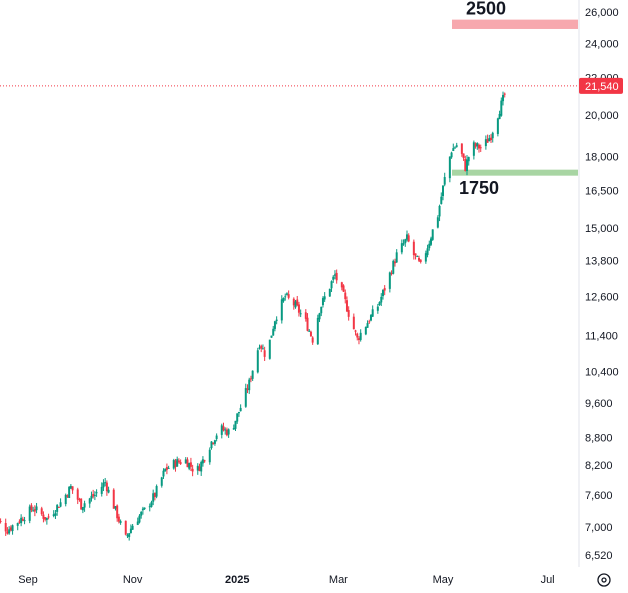 The height and width of the screenshot is (593, 628). I want to click on y-tick-label: 15,000, so click(602, 229).